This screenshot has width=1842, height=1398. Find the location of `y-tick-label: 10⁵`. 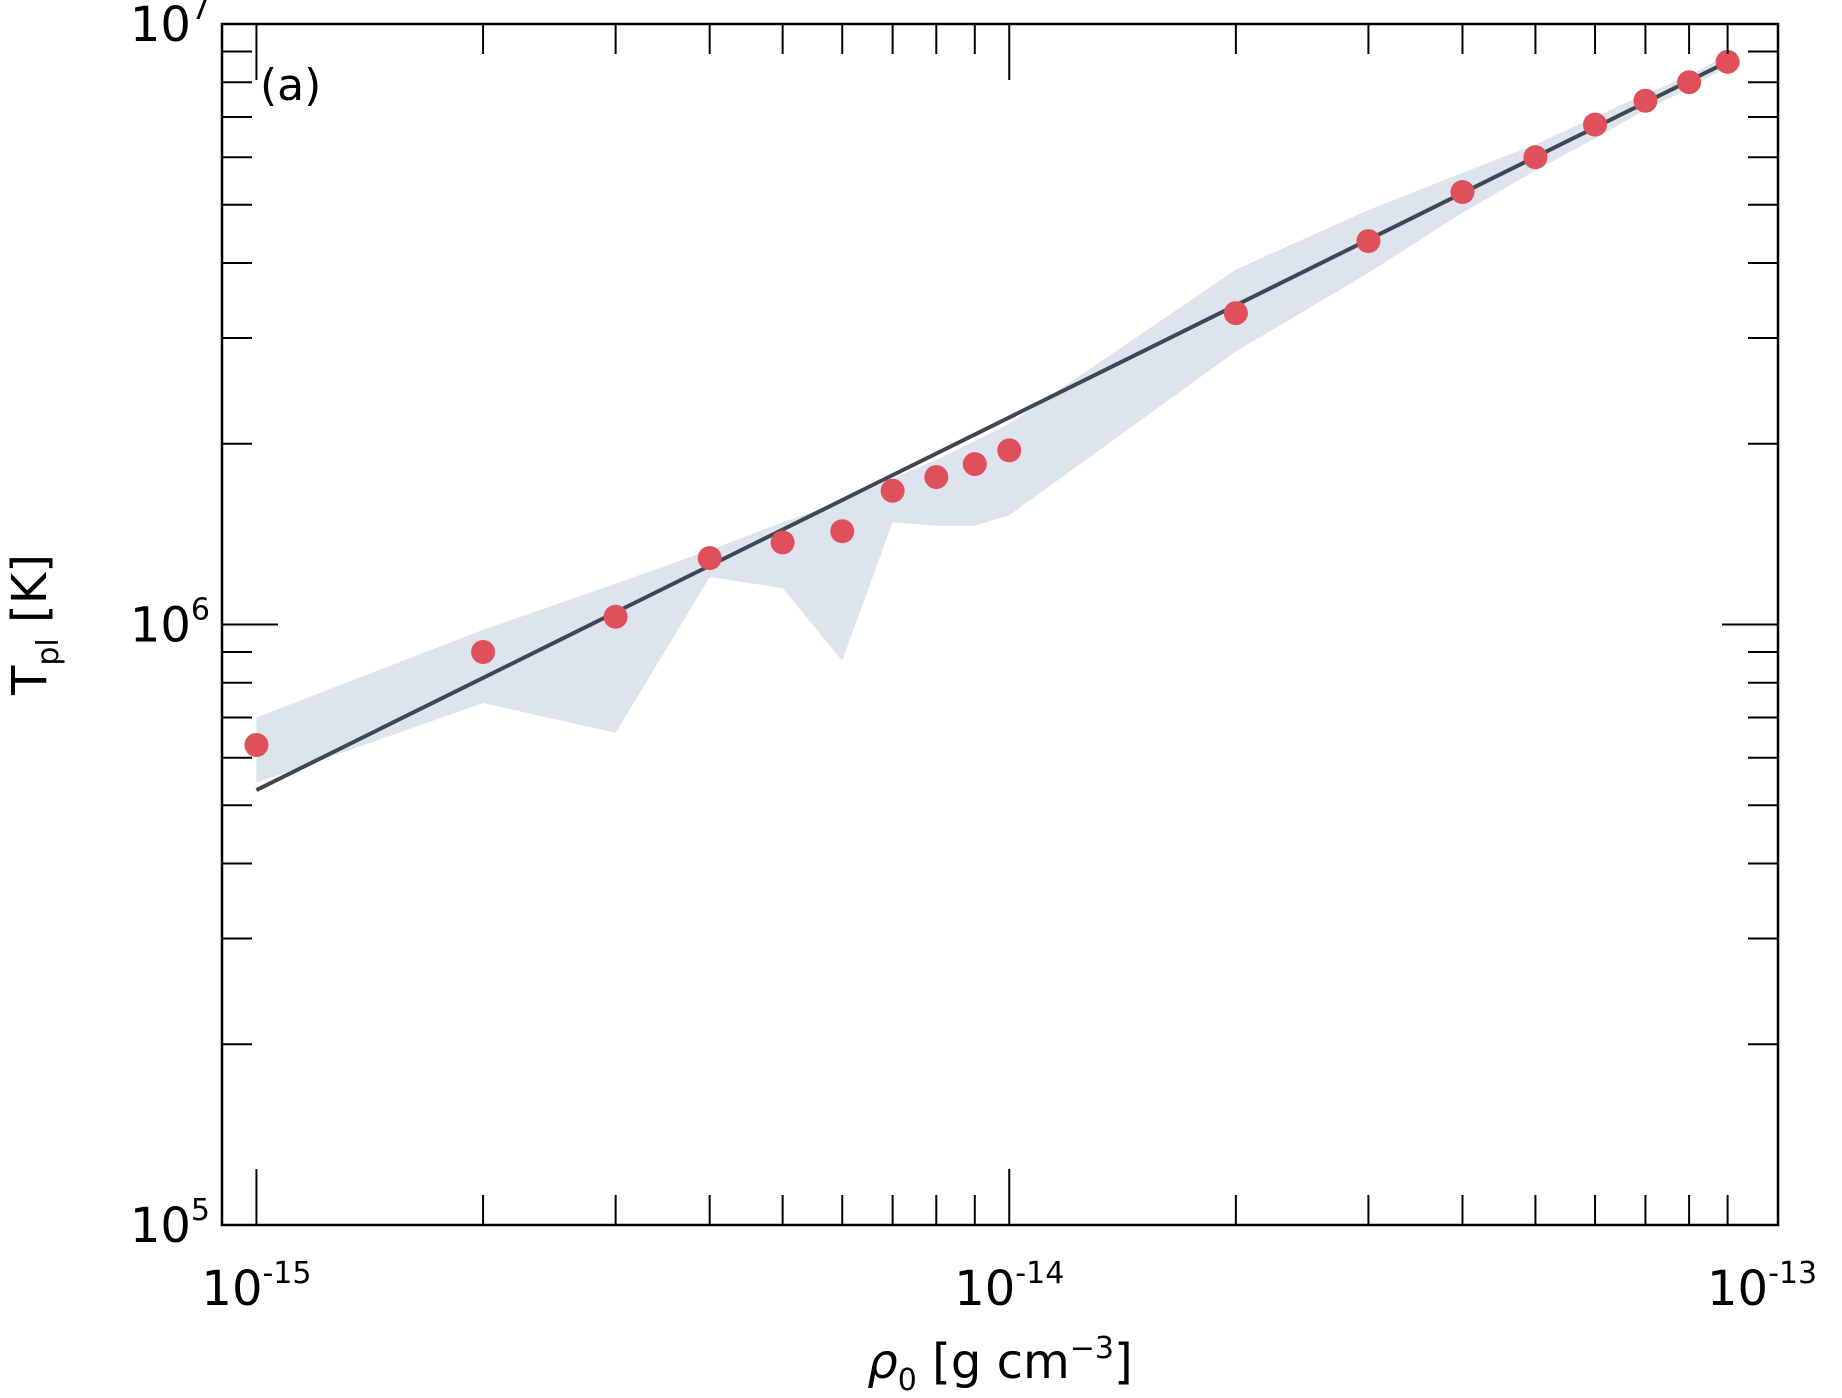

y-tick-label: 10⁵ is located at coordinates (170, 1223).